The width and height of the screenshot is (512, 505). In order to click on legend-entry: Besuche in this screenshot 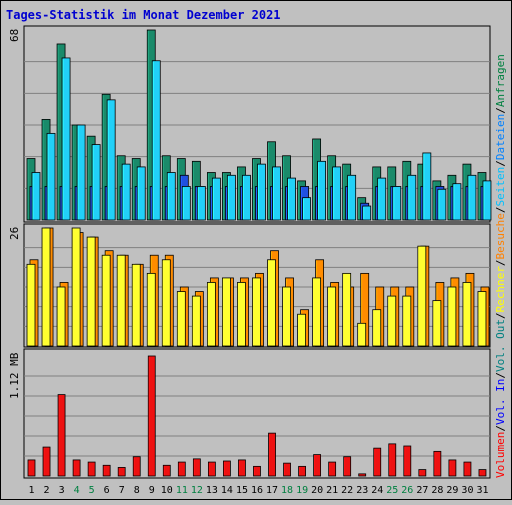, I will do `click(500, 236)`.